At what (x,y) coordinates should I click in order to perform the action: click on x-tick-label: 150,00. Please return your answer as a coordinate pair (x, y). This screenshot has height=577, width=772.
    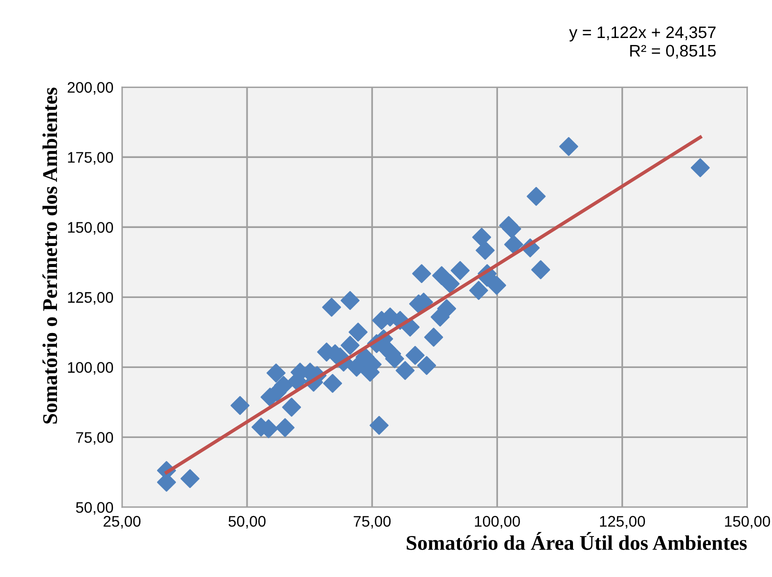
    Looking at the image, I should click on (747, 522).